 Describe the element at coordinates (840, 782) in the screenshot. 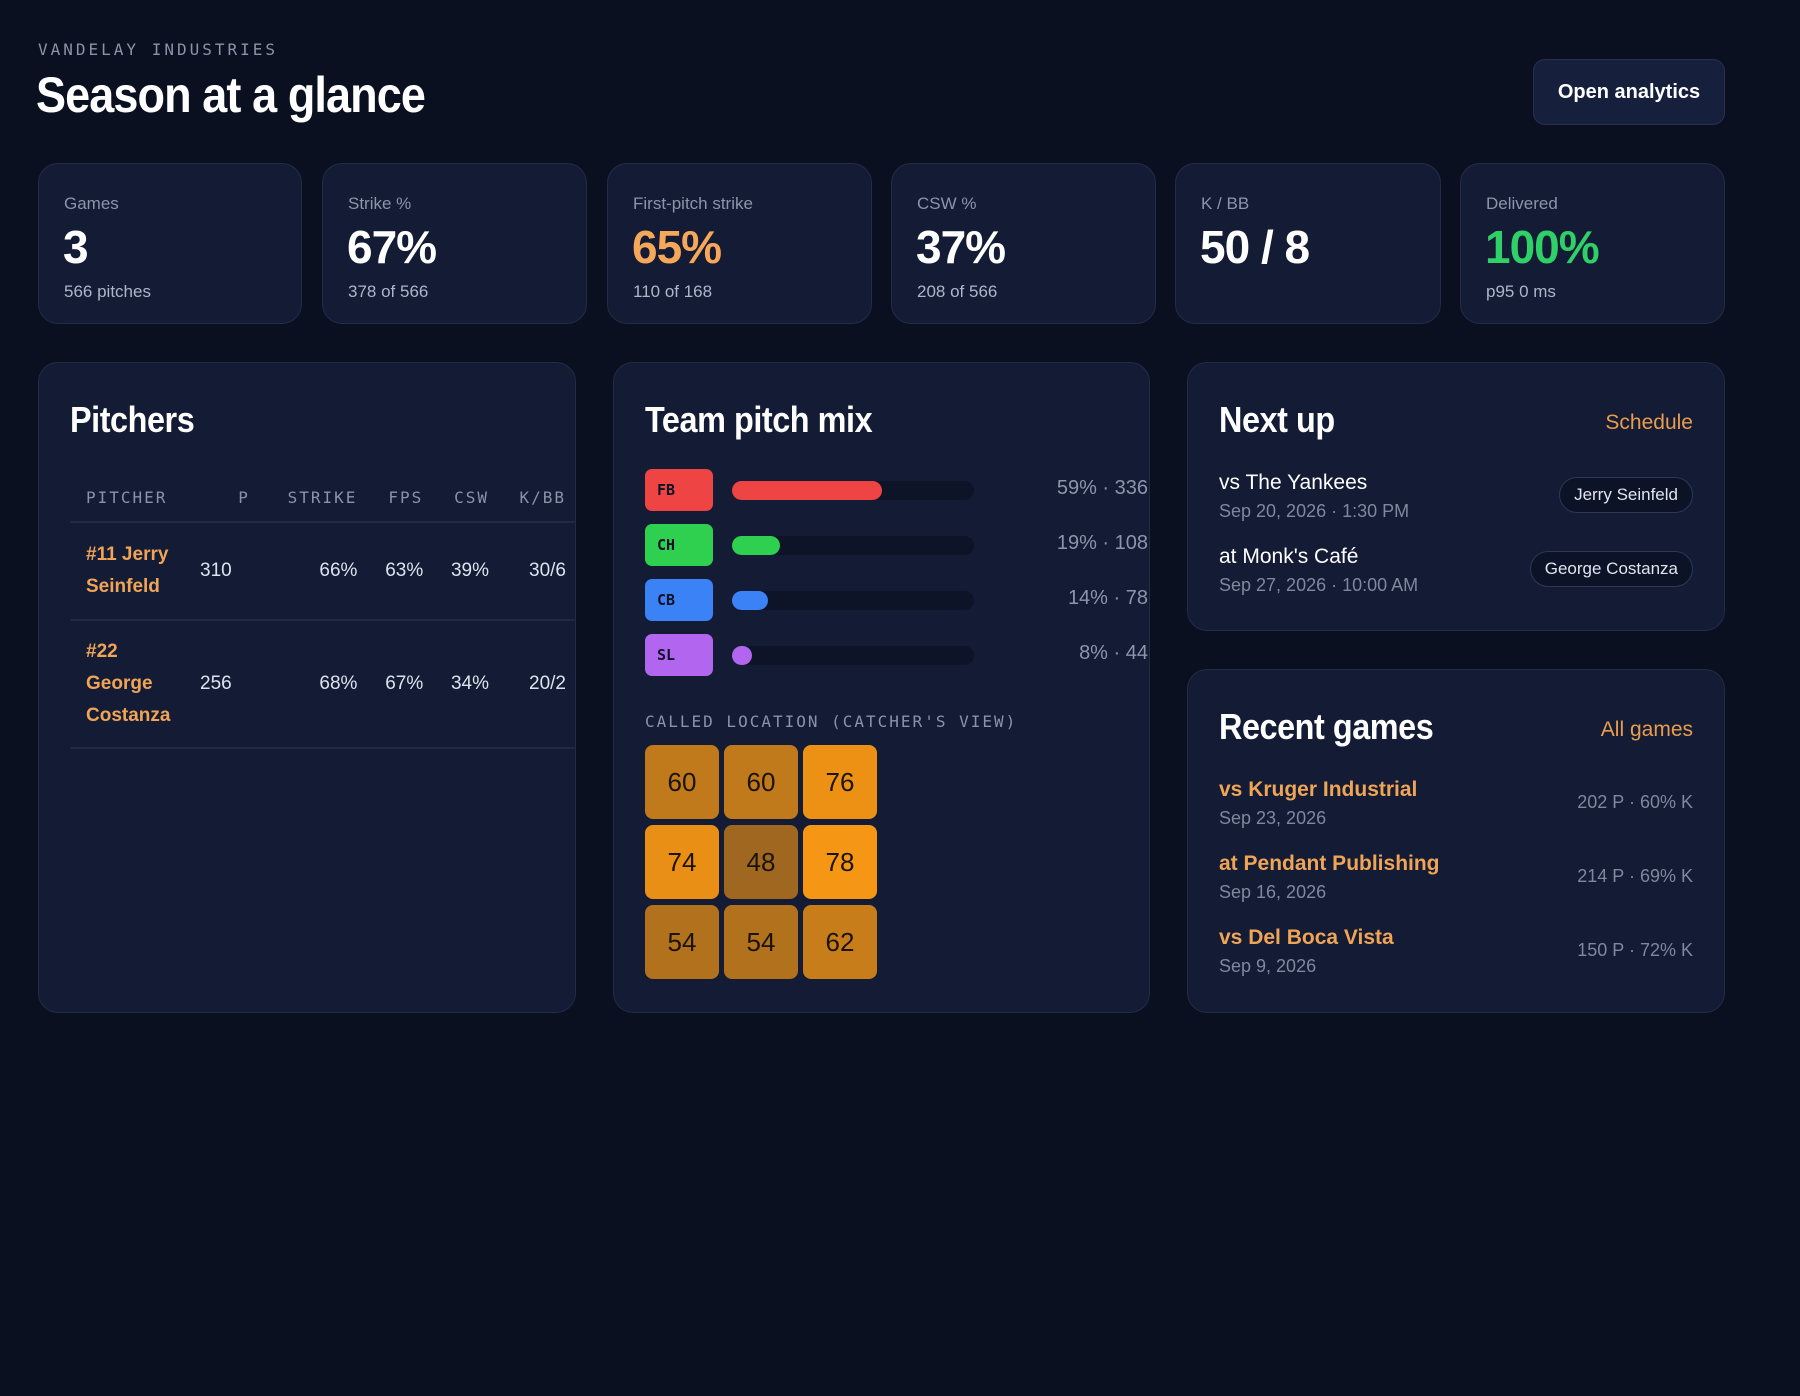

I see `zone-cell: 76` at that location.